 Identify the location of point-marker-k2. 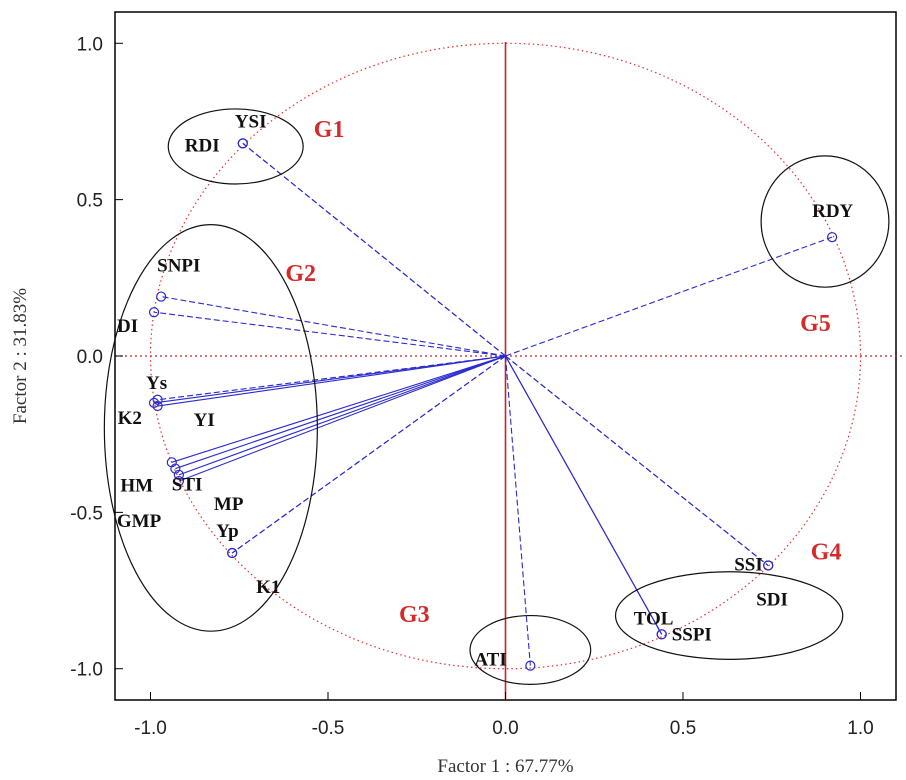
(157, 399).